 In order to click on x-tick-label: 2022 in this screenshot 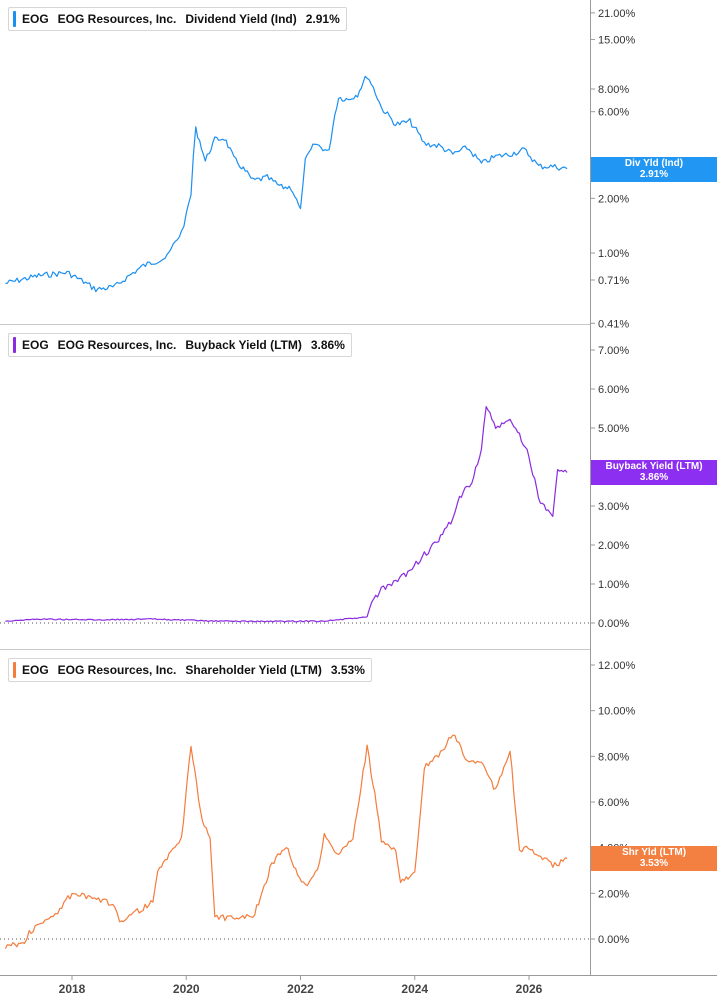, I will do `click(300, 989)`.